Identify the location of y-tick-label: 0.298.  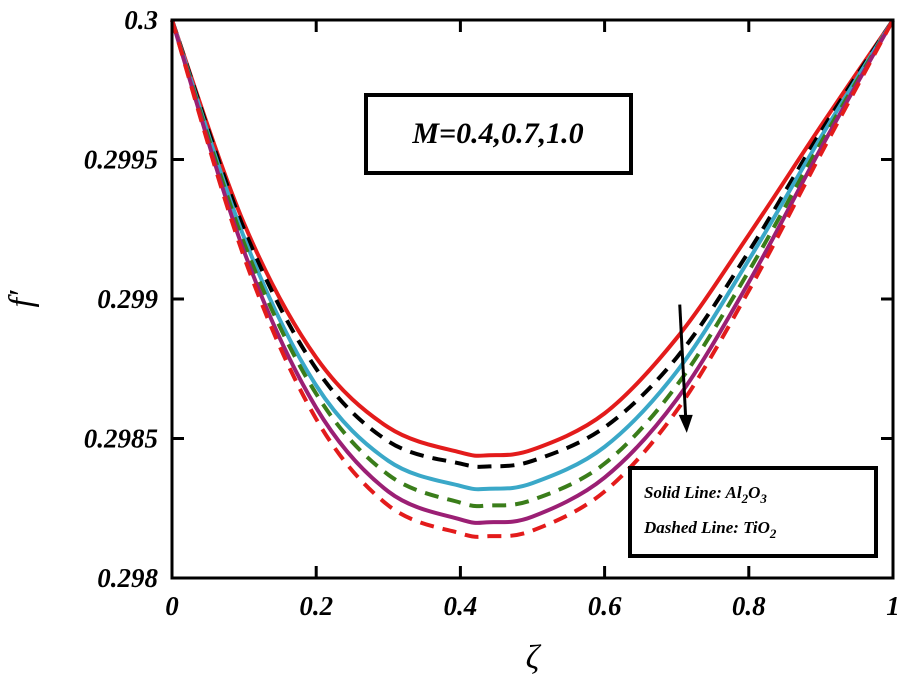
(127, 578).